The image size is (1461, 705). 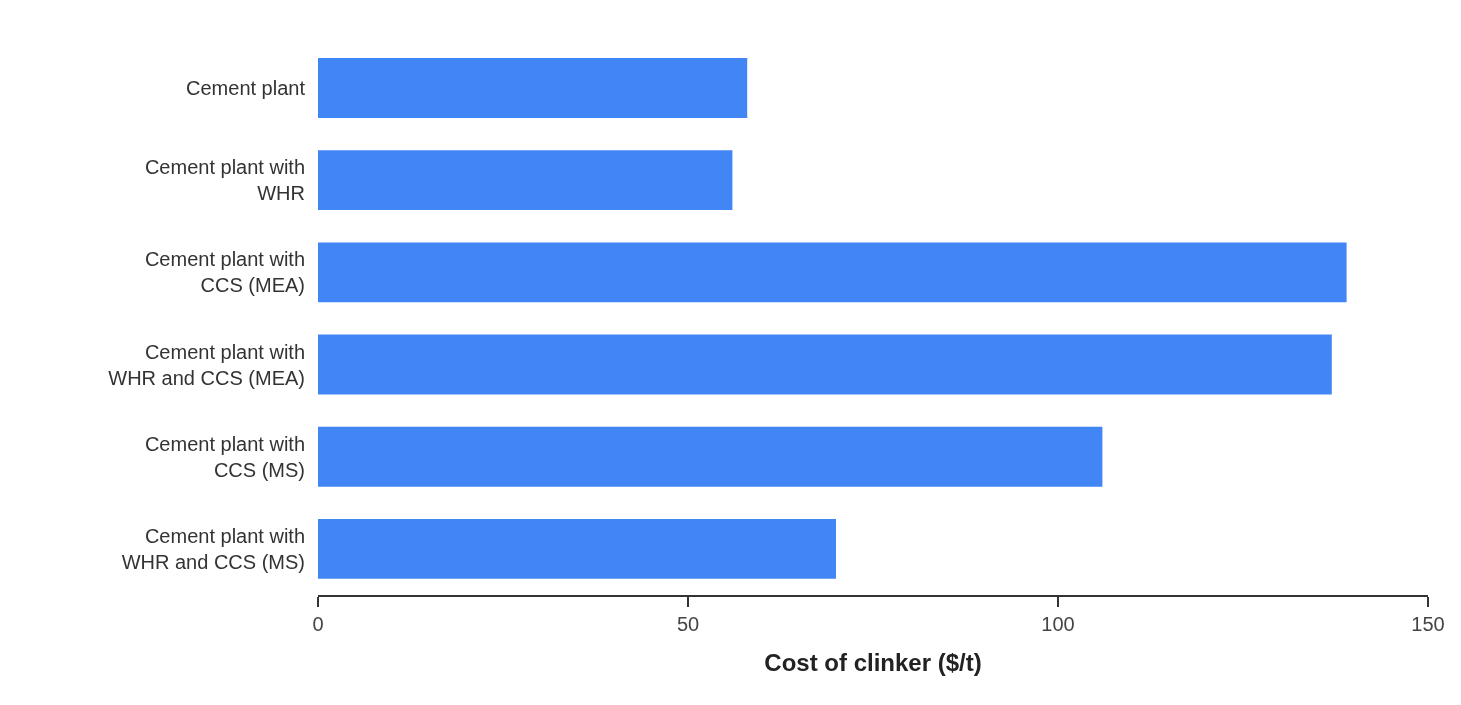 I want to click on x-tick-label: 50, so click(x=688, y=623).